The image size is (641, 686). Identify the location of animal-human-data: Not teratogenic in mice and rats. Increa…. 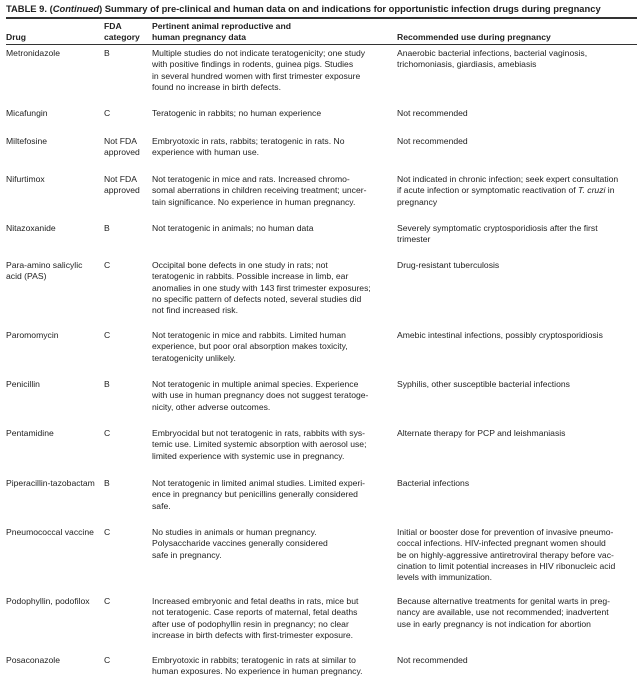
(259, 190).